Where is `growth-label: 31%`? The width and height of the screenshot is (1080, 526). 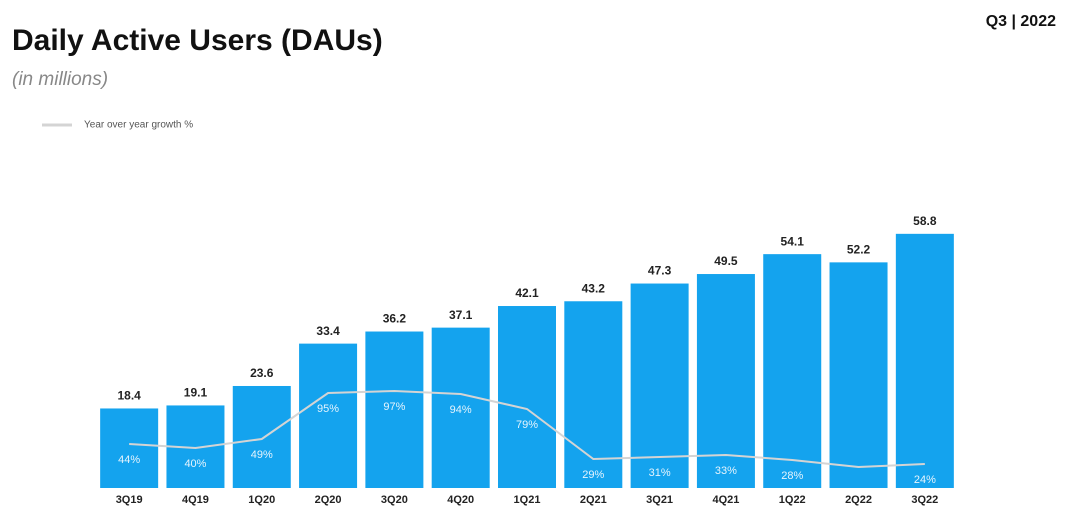 growth-label: 31% is located at coordinates (660, 473).